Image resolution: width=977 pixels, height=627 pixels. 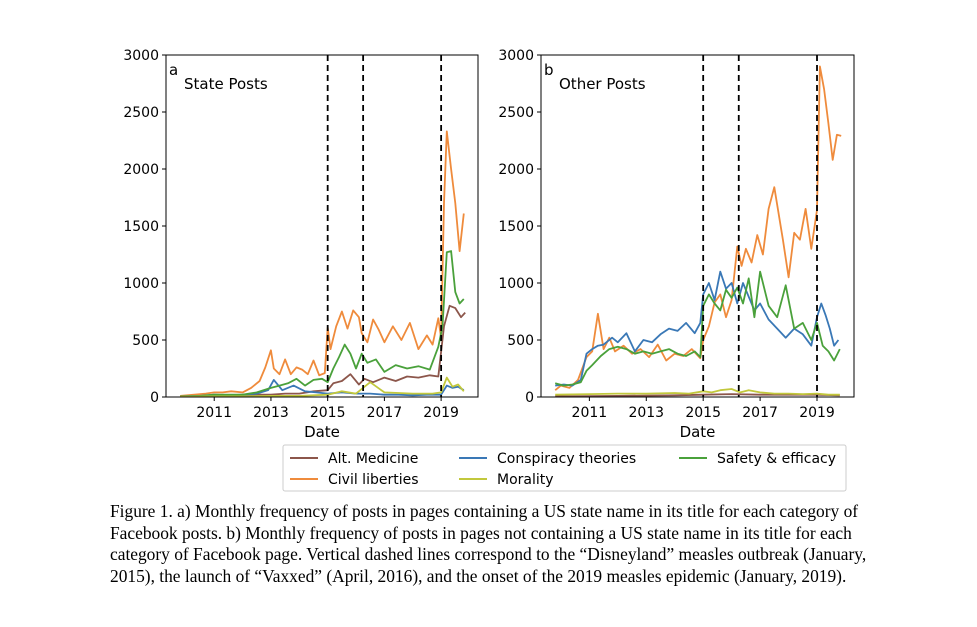 What do you see at coordinates (141, 113) in the screenshot?
I see `panel-a-ytick-label: 2500` at bounding box center [141, 113].